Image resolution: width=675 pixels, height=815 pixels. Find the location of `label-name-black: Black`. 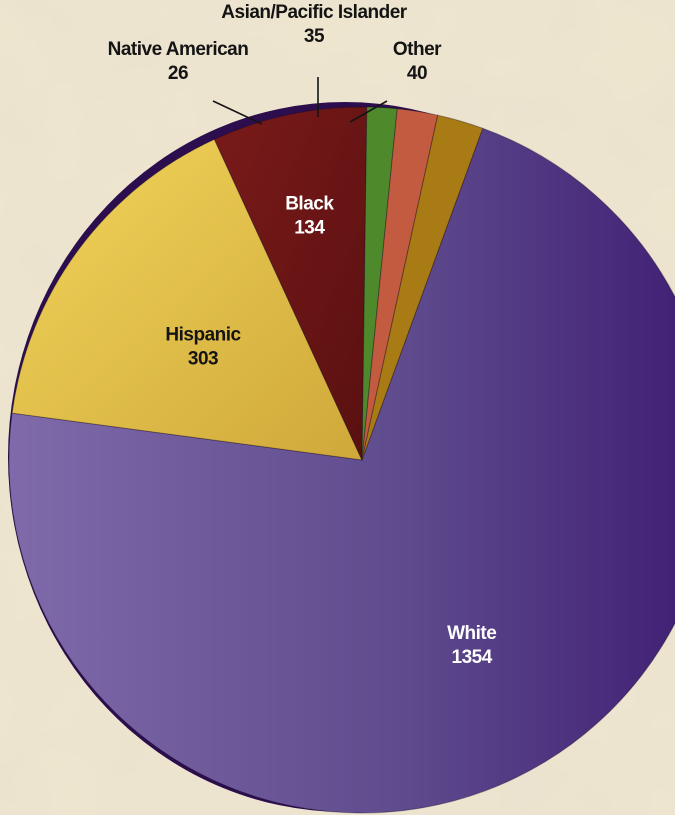

label-name-black: Black is located at coordinates (309, 203).